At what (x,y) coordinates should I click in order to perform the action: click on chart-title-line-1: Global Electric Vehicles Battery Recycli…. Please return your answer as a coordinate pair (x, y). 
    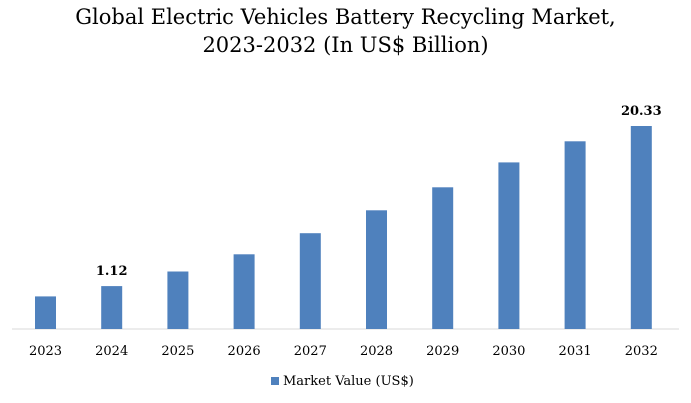
    Looking at the image, I should click on (345, 17).